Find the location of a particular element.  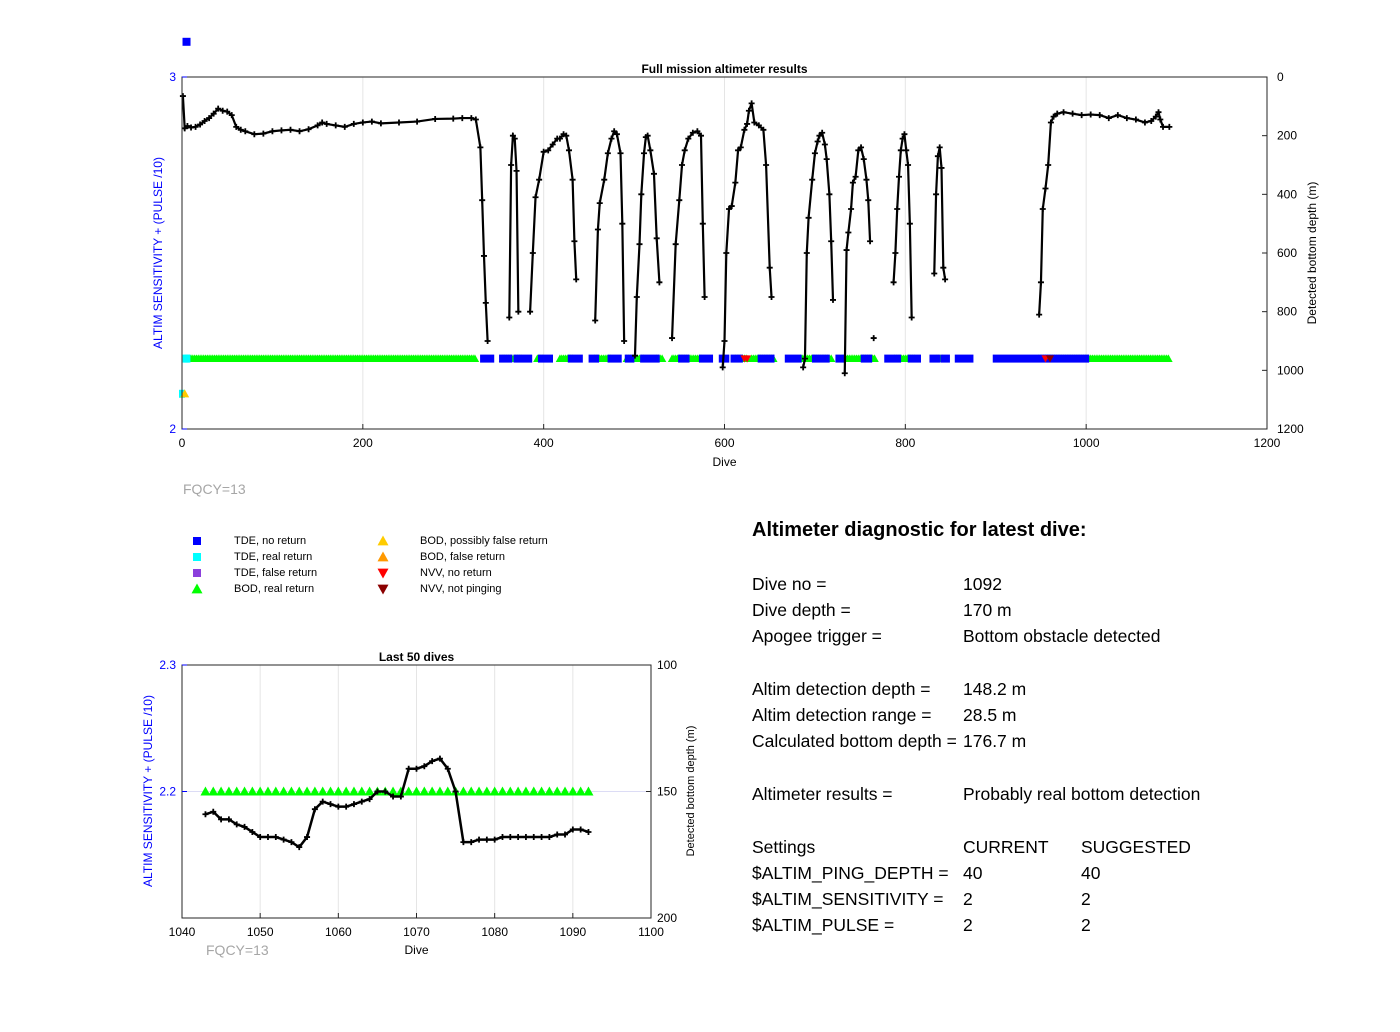

y-right-tick-label: 200 is located at coordinates (1287, 136).